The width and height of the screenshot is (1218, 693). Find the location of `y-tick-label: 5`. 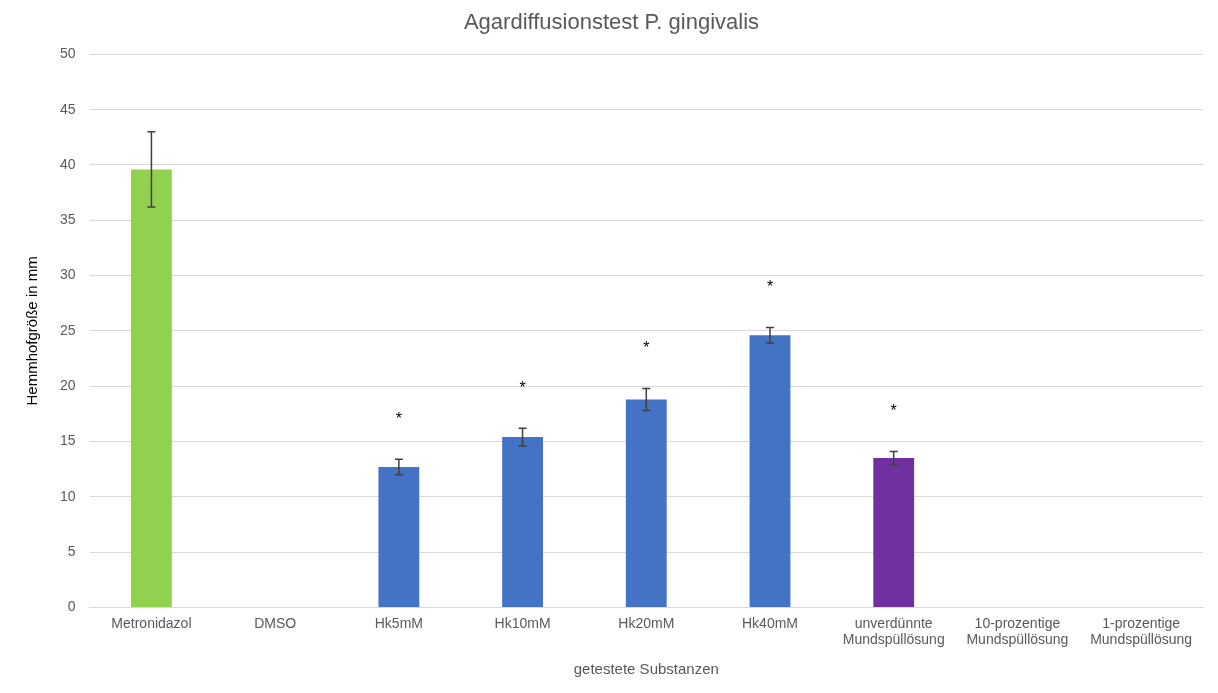

y-tick-label: 5 is located at coordinates (71, 550).